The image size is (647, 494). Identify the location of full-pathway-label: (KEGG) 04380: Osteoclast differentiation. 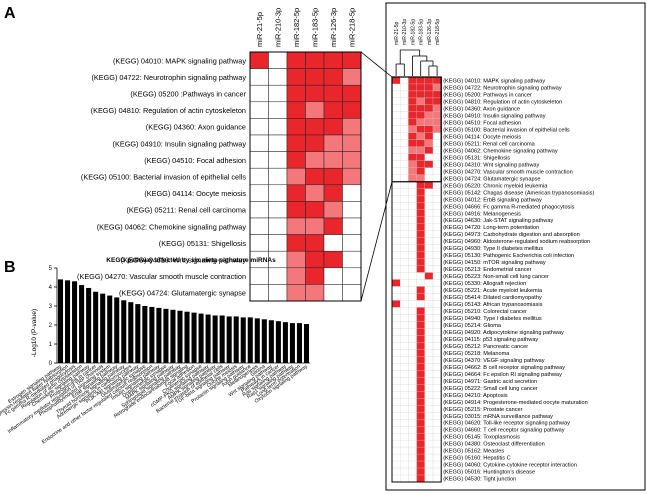
(494, 445).